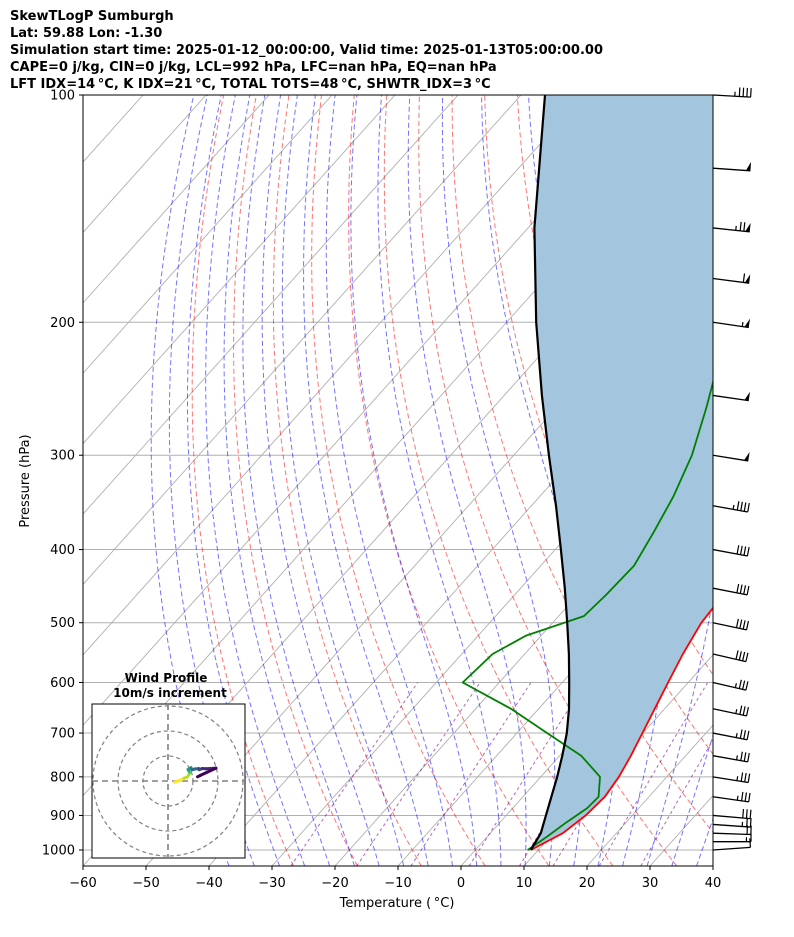  I want to click on y-tick-label: 1000, so click(58, 851).